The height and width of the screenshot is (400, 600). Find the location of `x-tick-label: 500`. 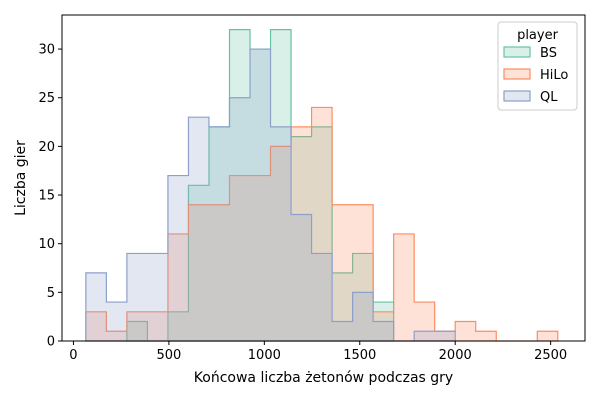

x-tick-label: 500 is located at coordinates (168, 355).